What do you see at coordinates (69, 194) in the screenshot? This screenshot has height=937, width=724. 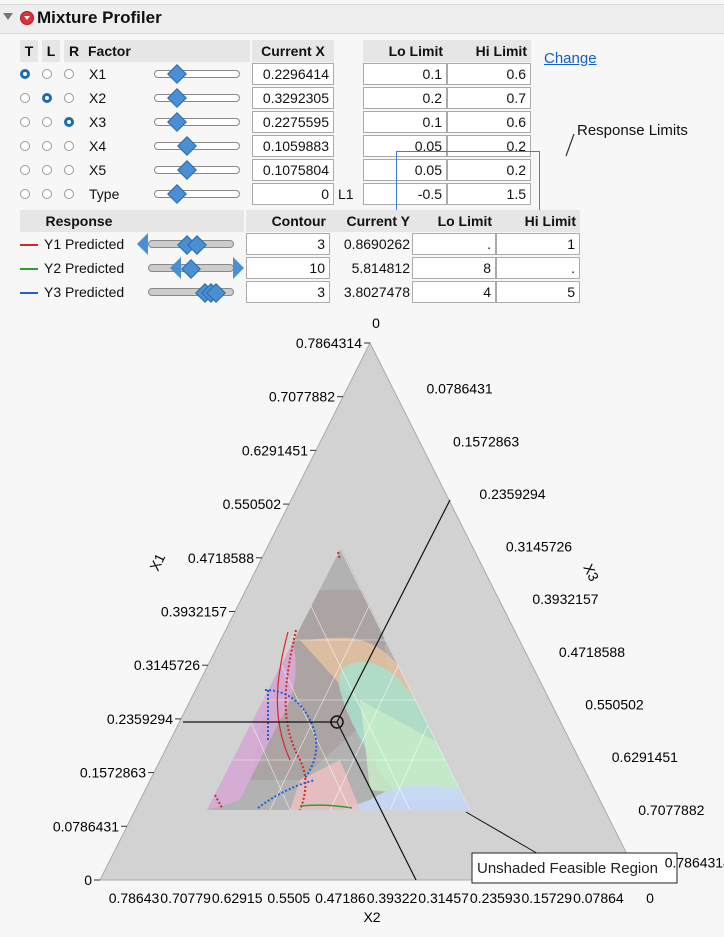 I see `radio-r-type` at bounding box center [69, 194].